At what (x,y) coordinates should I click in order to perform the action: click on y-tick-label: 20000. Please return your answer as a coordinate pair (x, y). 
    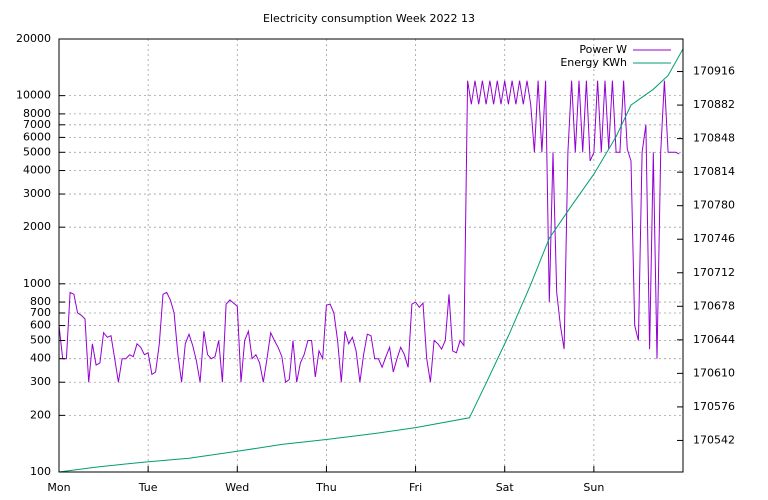
    Looking at the image, I should click on (33, 38).